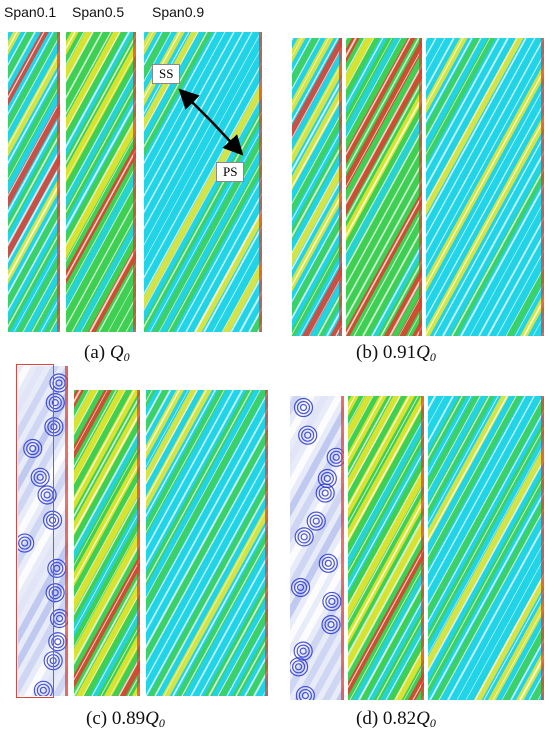 The image size is (550, 747). What do you see at coordinates (486, 548) in the screenshot?
I see `panel-d-strip-span0.9` at bounding box center [486, 548].